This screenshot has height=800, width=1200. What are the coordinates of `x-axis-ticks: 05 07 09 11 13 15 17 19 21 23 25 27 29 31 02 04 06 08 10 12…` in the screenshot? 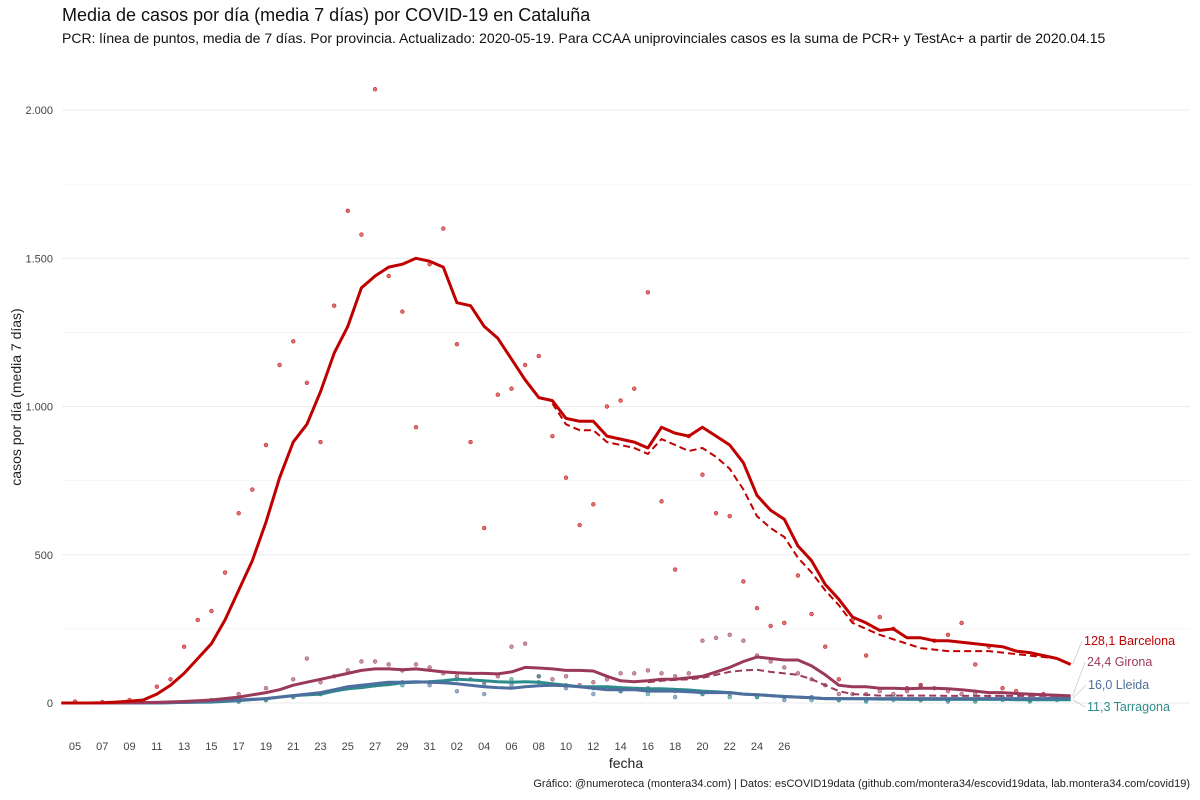 It's located at (430, 747).